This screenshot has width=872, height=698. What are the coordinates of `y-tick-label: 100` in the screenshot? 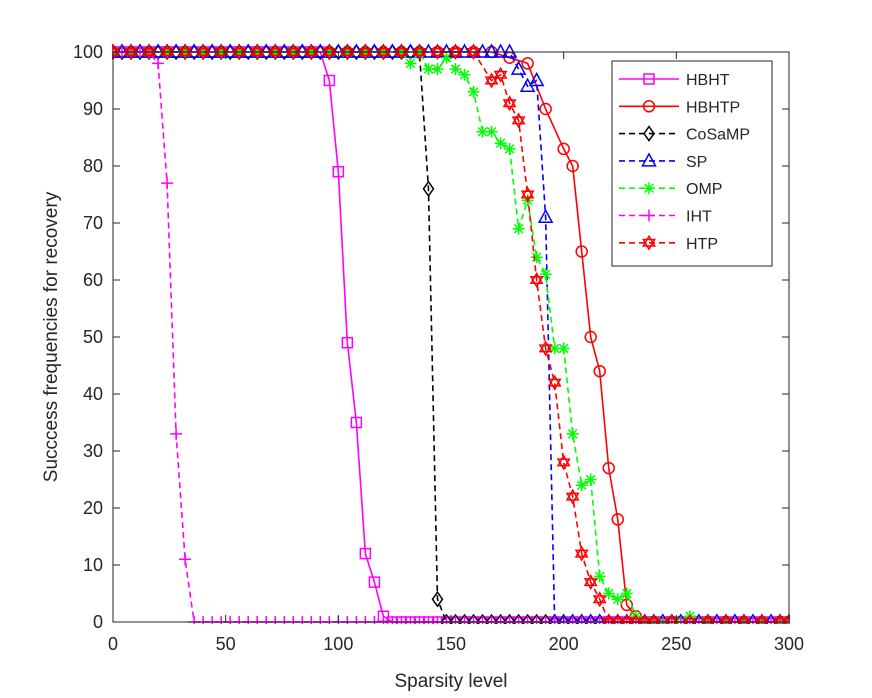 It's located at (88, 52).